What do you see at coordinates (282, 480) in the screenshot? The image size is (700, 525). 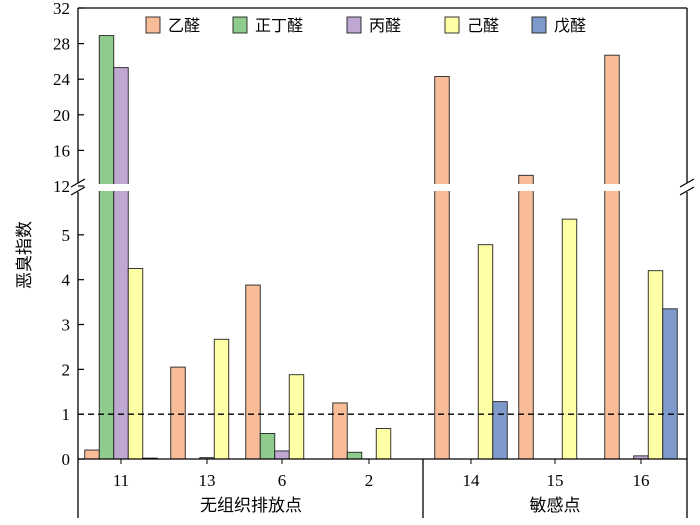 I see `x-tick-label-6: 6` at bounding box center [282, 480].